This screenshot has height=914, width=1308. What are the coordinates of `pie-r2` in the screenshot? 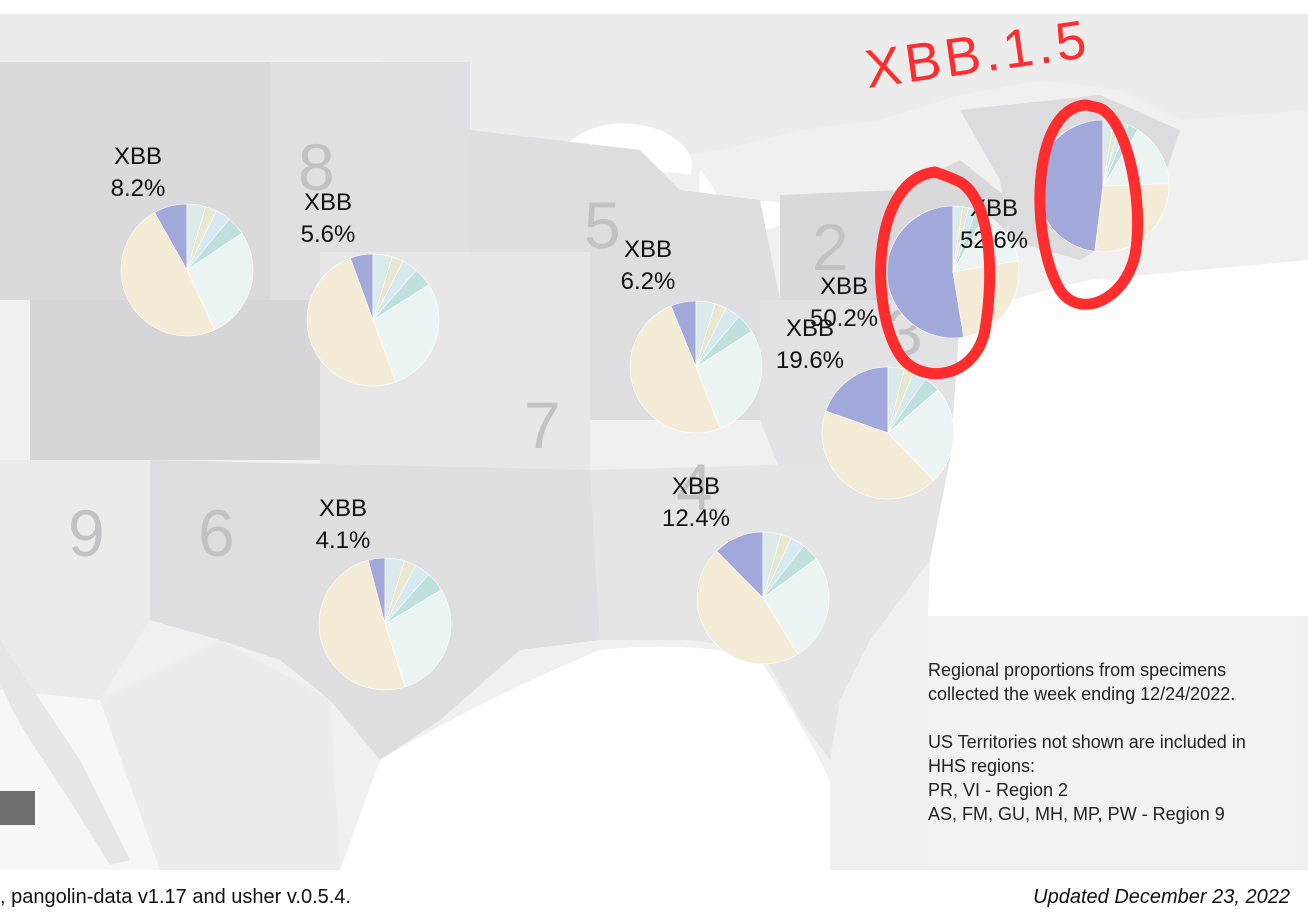 It's located at (953, 272).